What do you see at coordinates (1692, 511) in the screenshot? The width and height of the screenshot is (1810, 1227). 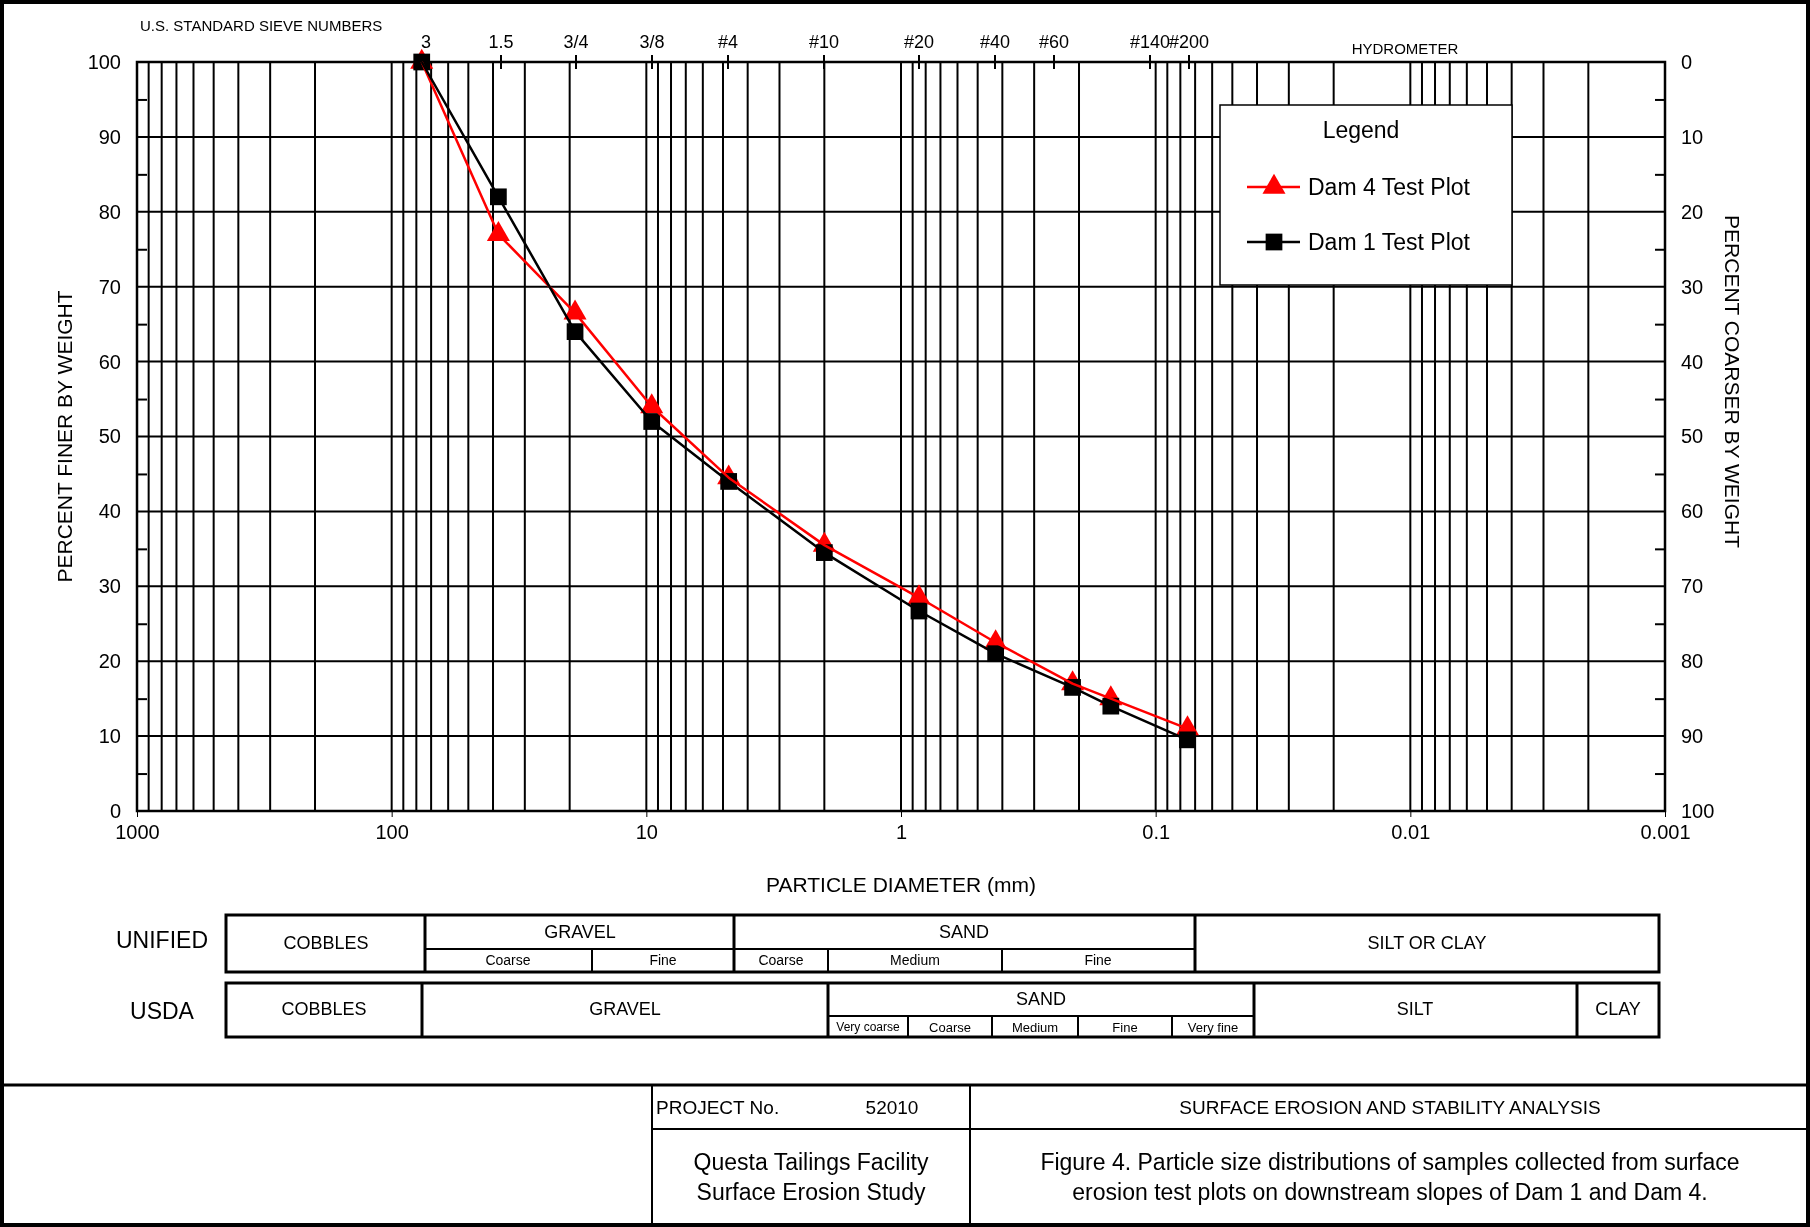 I see `y2-tick-label: 60` at bounding box center [1692, 511].